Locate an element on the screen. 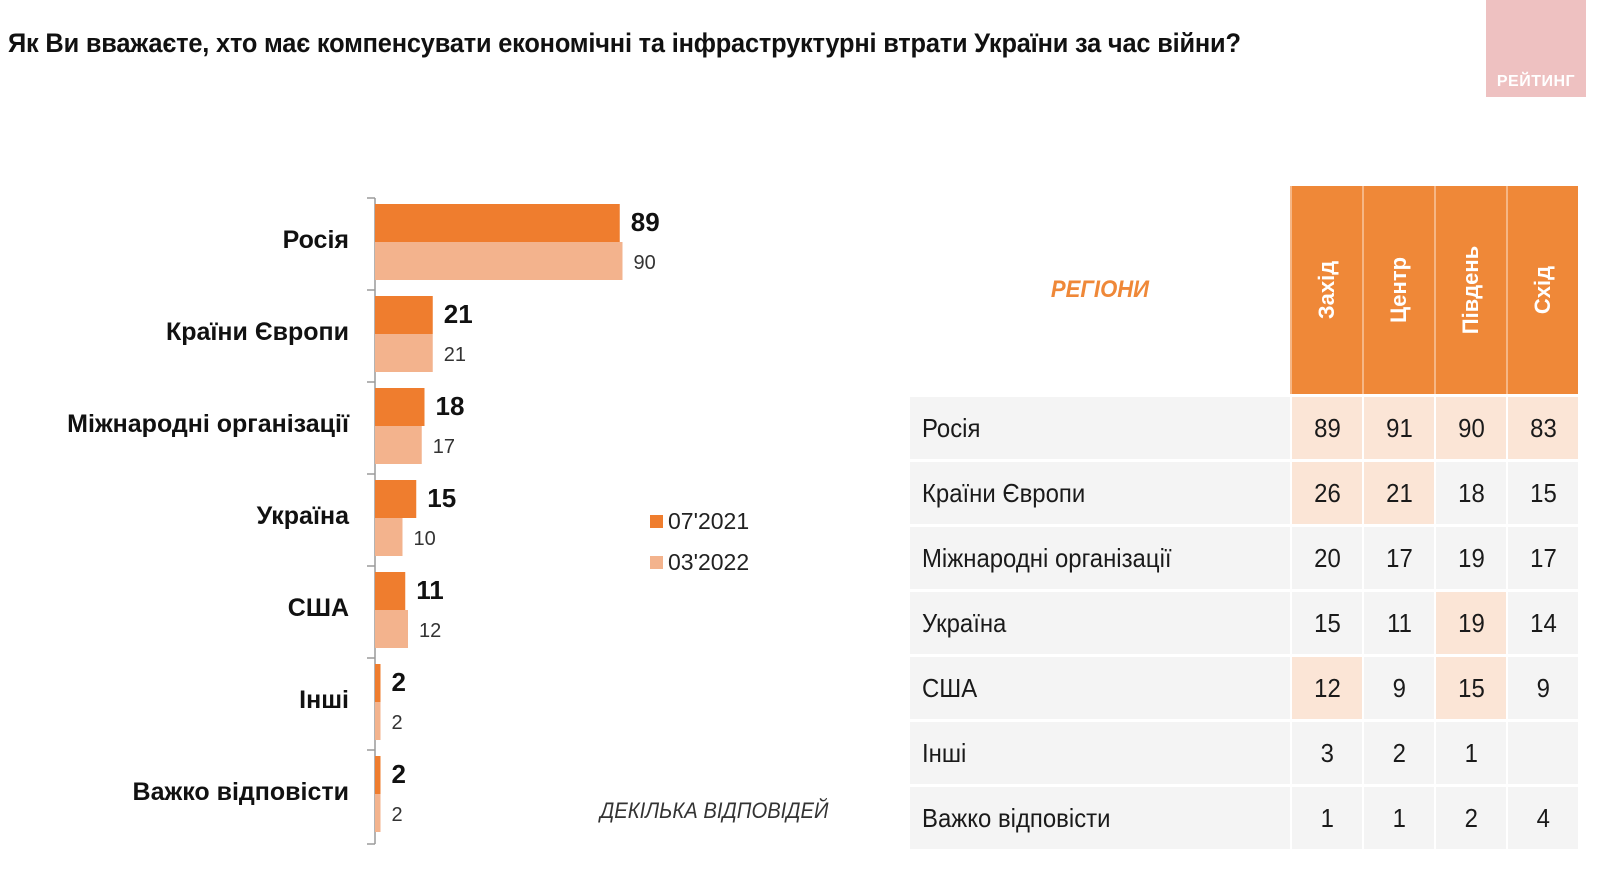 This screenshot has width=1600, height=895. row-label: Міжнародні організації is located at coordinates (1100, 556).